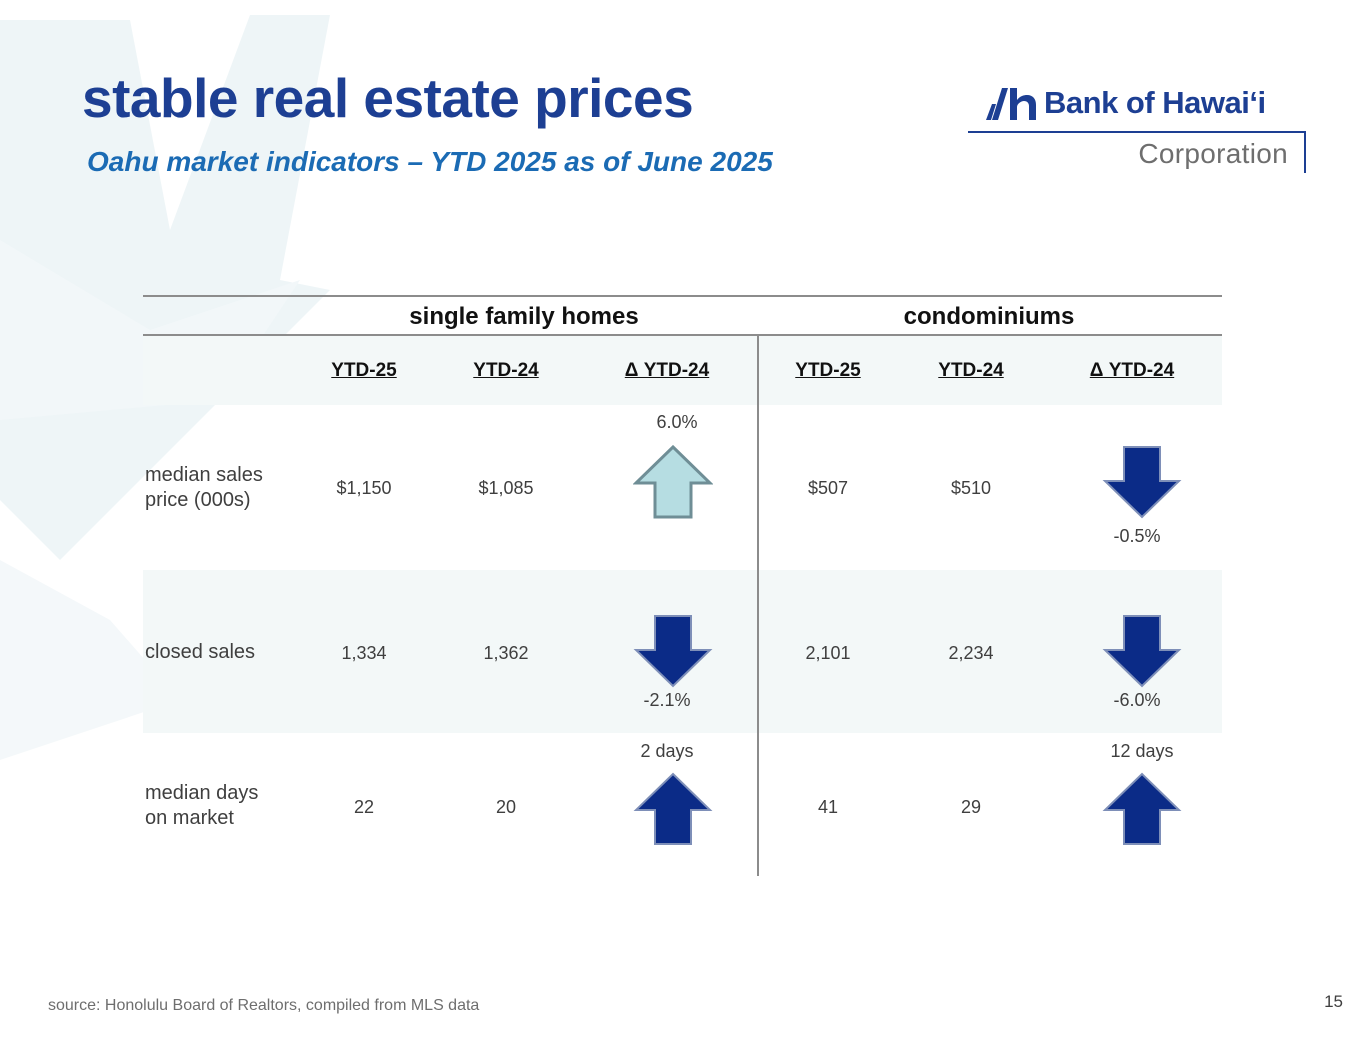 The height and width of the screenshot is (1055, 1365). I want to click on cell-sfh-delta: 2 days, so click(667, 751).